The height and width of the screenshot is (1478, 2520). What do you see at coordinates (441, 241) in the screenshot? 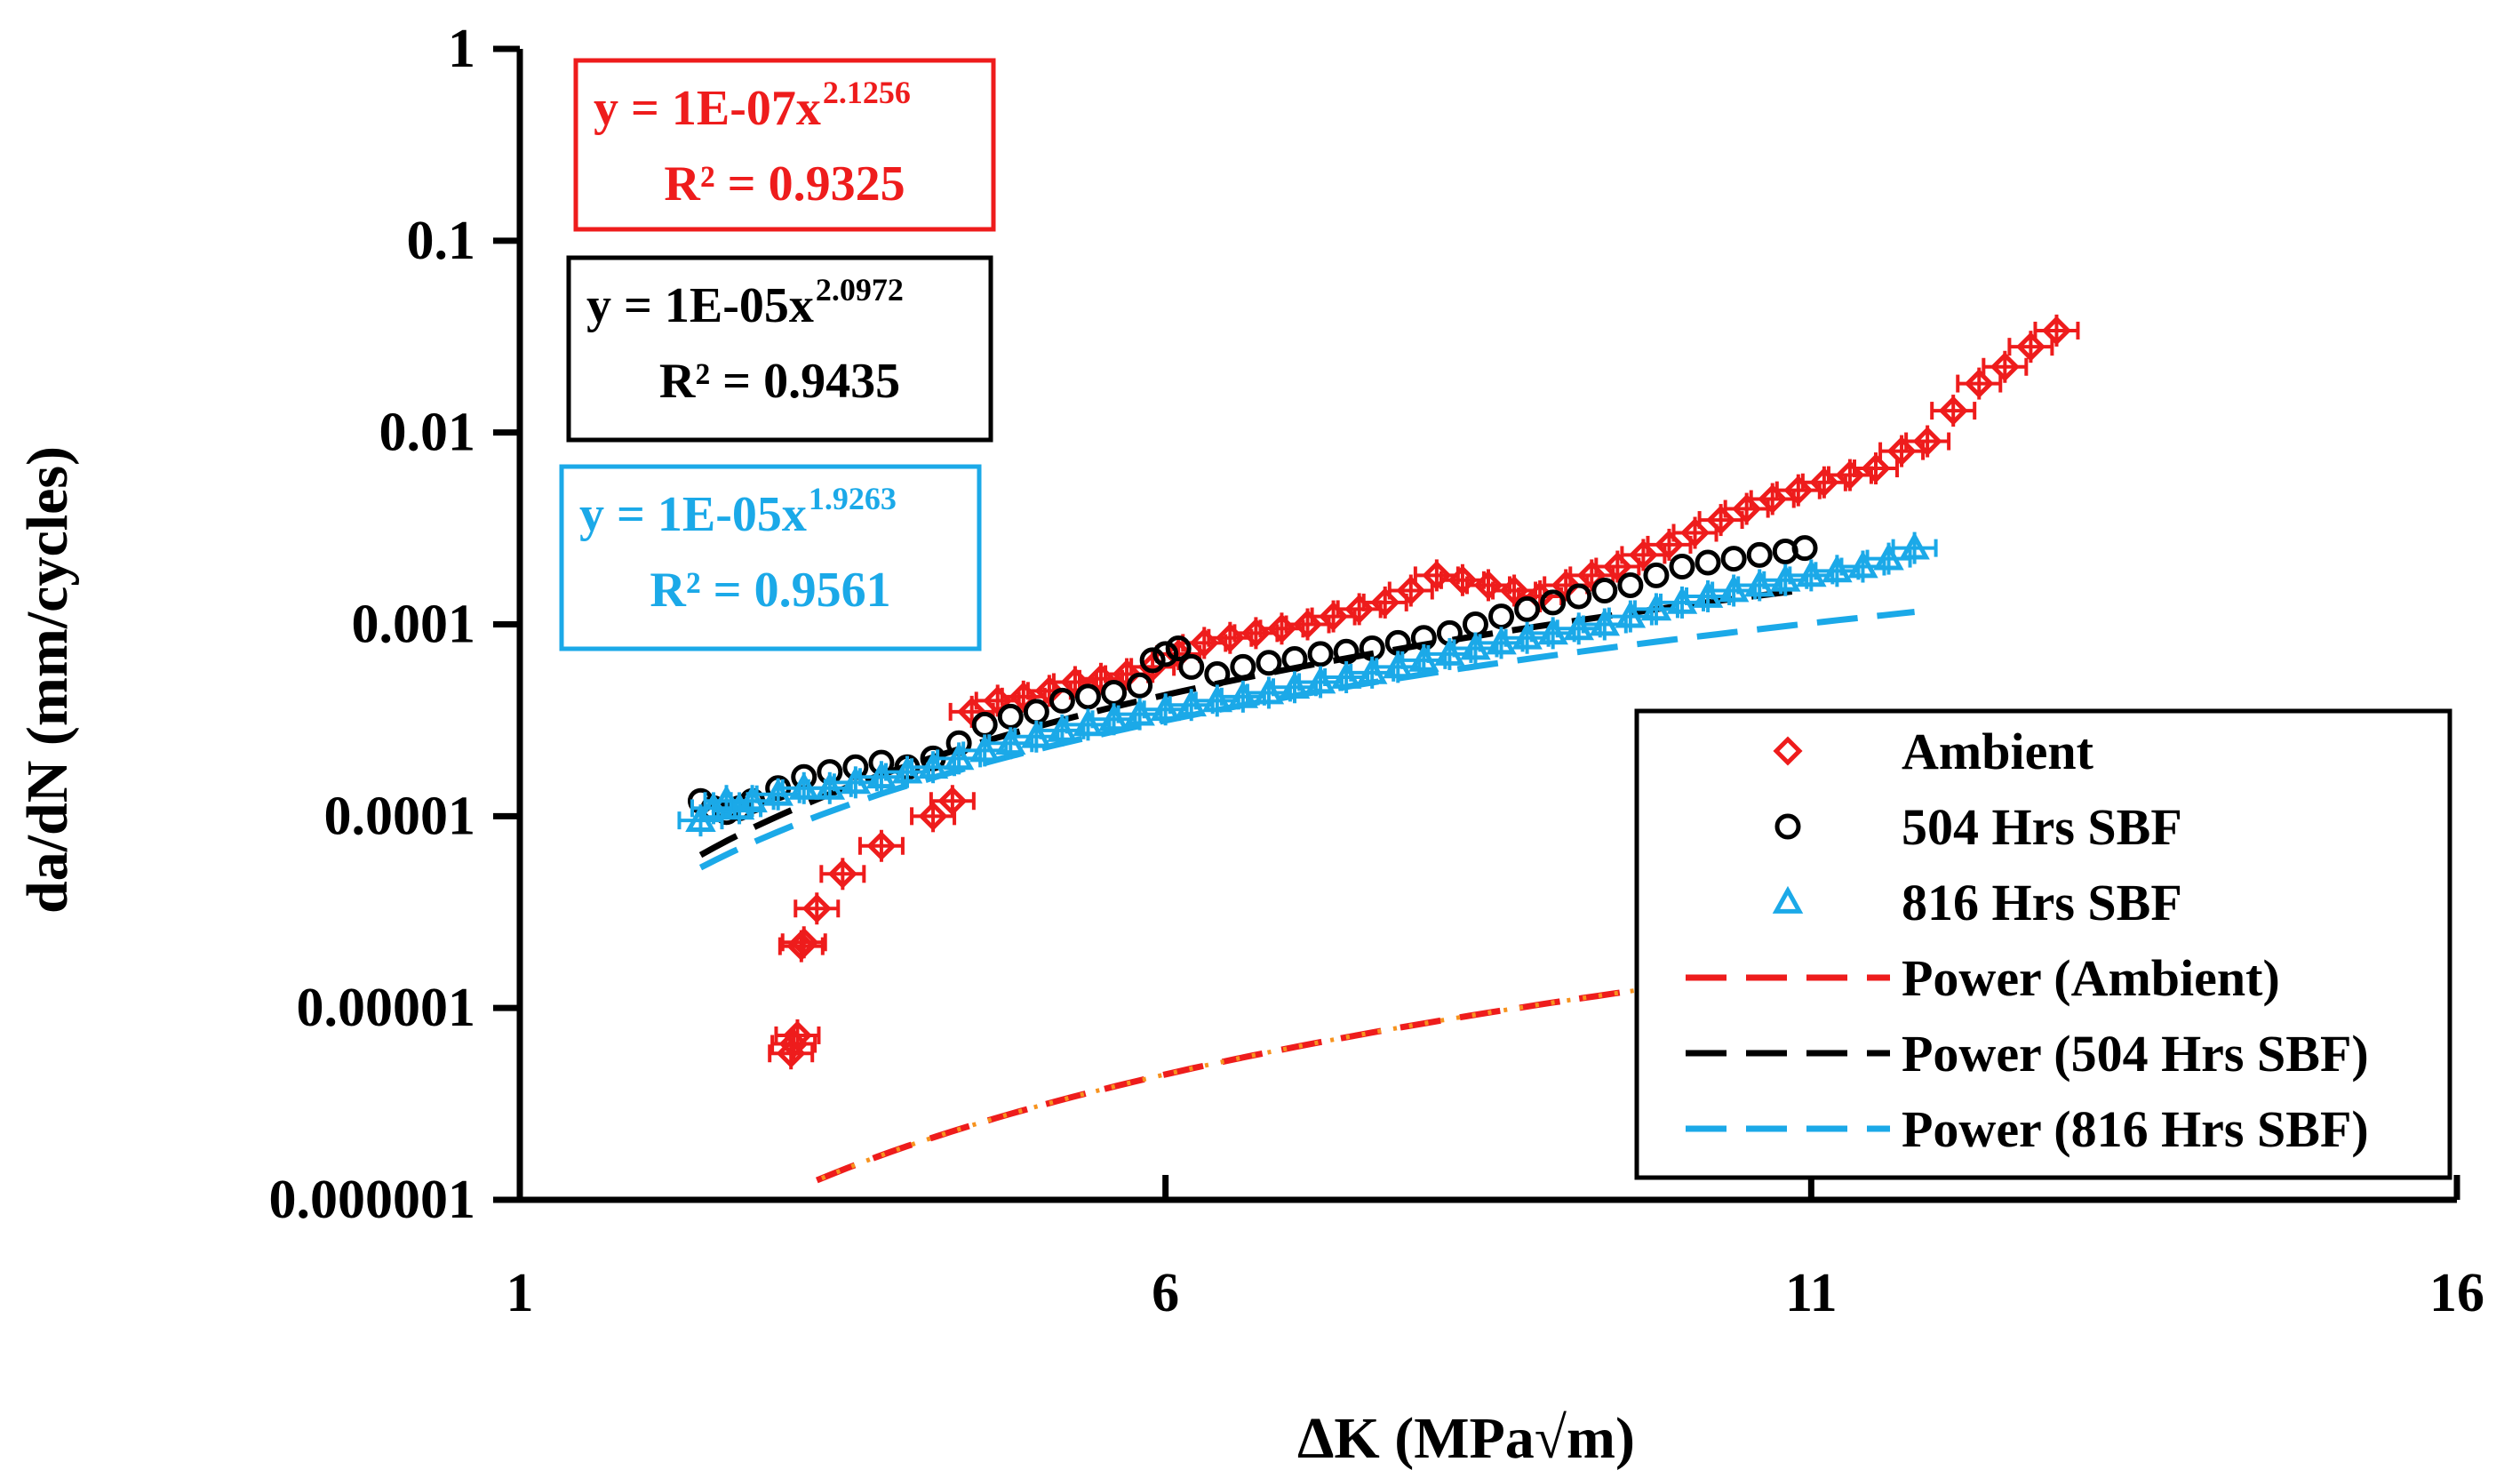
I see `y-tick-label: 0.1` at bounding box center [441, 241].